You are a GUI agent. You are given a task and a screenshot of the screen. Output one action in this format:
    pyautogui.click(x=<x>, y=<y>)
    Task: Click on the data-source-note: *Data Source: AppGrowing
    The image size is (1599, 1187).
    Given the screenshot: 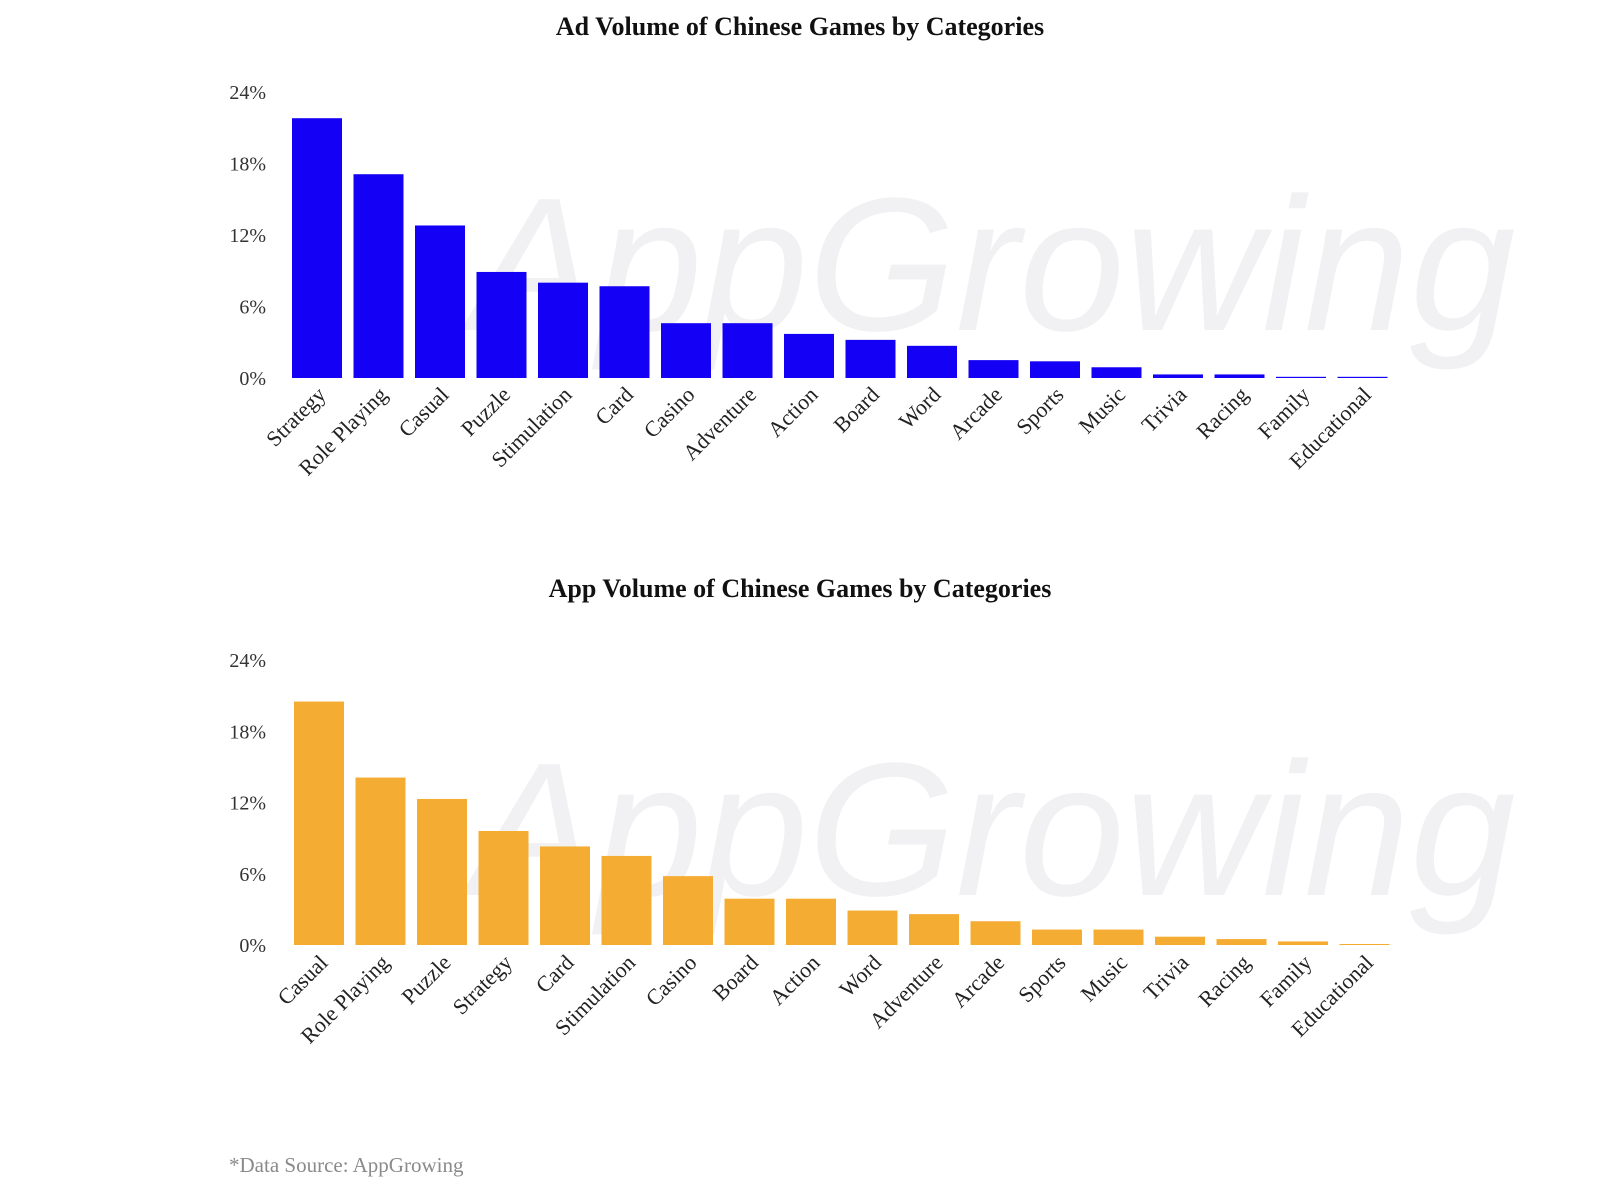 What is the action you would take?
    pyautogui.click(x=346, y=1165)
    